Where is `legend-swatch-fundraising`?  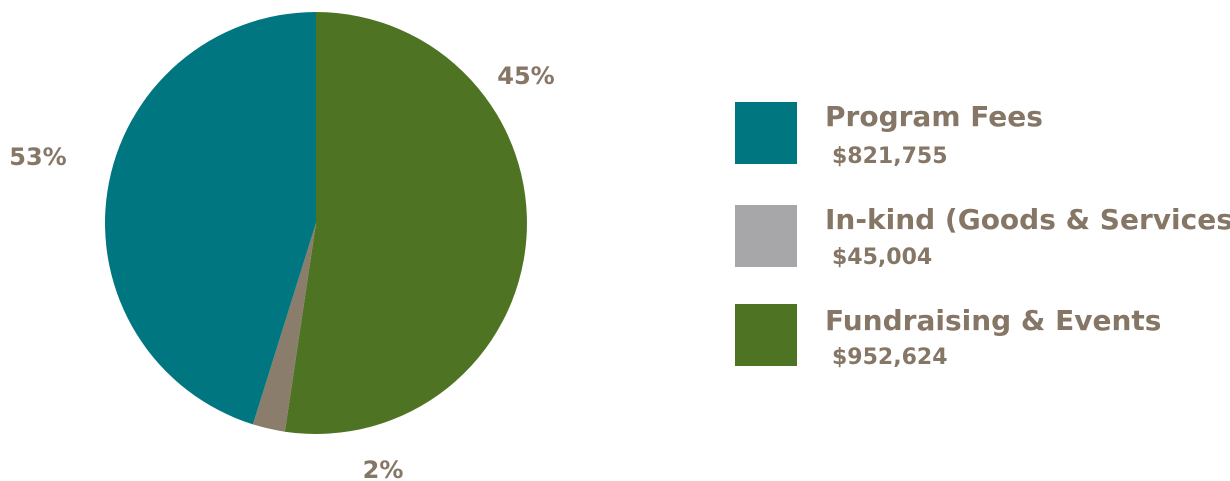
legend-swatch-fundraising is located at coordinates (766, 335).